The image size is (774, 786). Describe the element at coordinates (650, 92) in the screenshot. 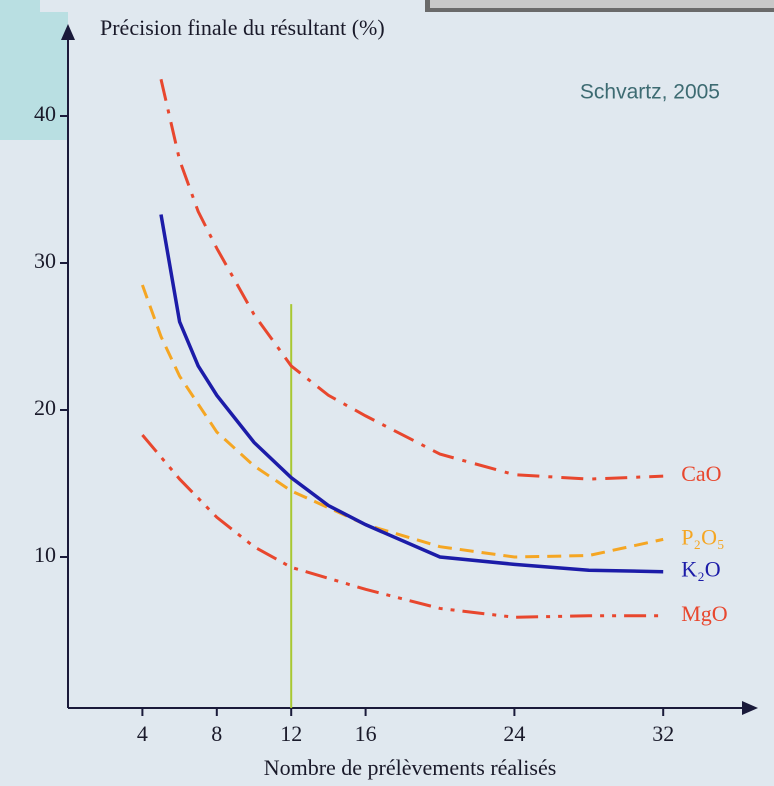

I see `annotation: Schvartz, 2005` at that location.